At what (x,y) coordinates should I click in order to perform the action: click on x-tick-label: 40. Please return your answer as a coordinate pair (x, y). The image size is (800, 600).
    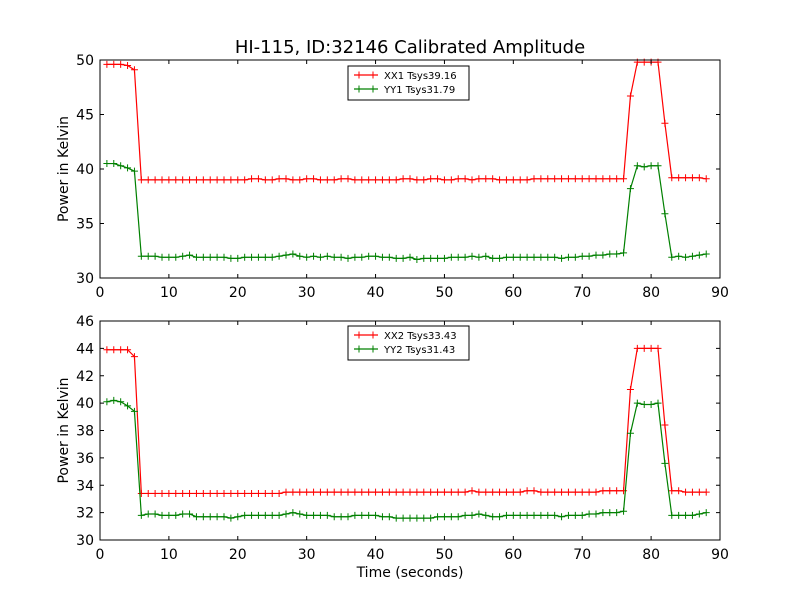
    Looking at the image, I should click on (376, 293).